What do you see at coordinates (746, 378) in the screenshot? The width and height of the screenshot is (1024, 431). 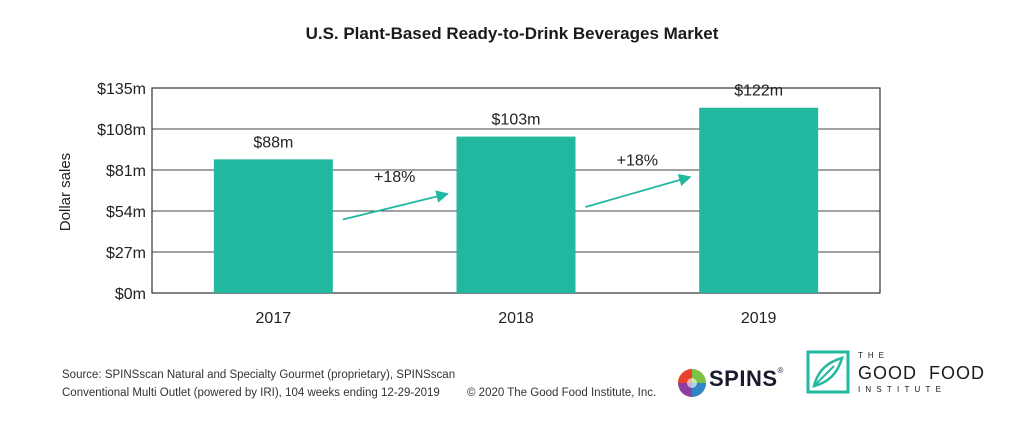 I see `spins-logo-text: SPINS®` at bounding box center [746, 378].